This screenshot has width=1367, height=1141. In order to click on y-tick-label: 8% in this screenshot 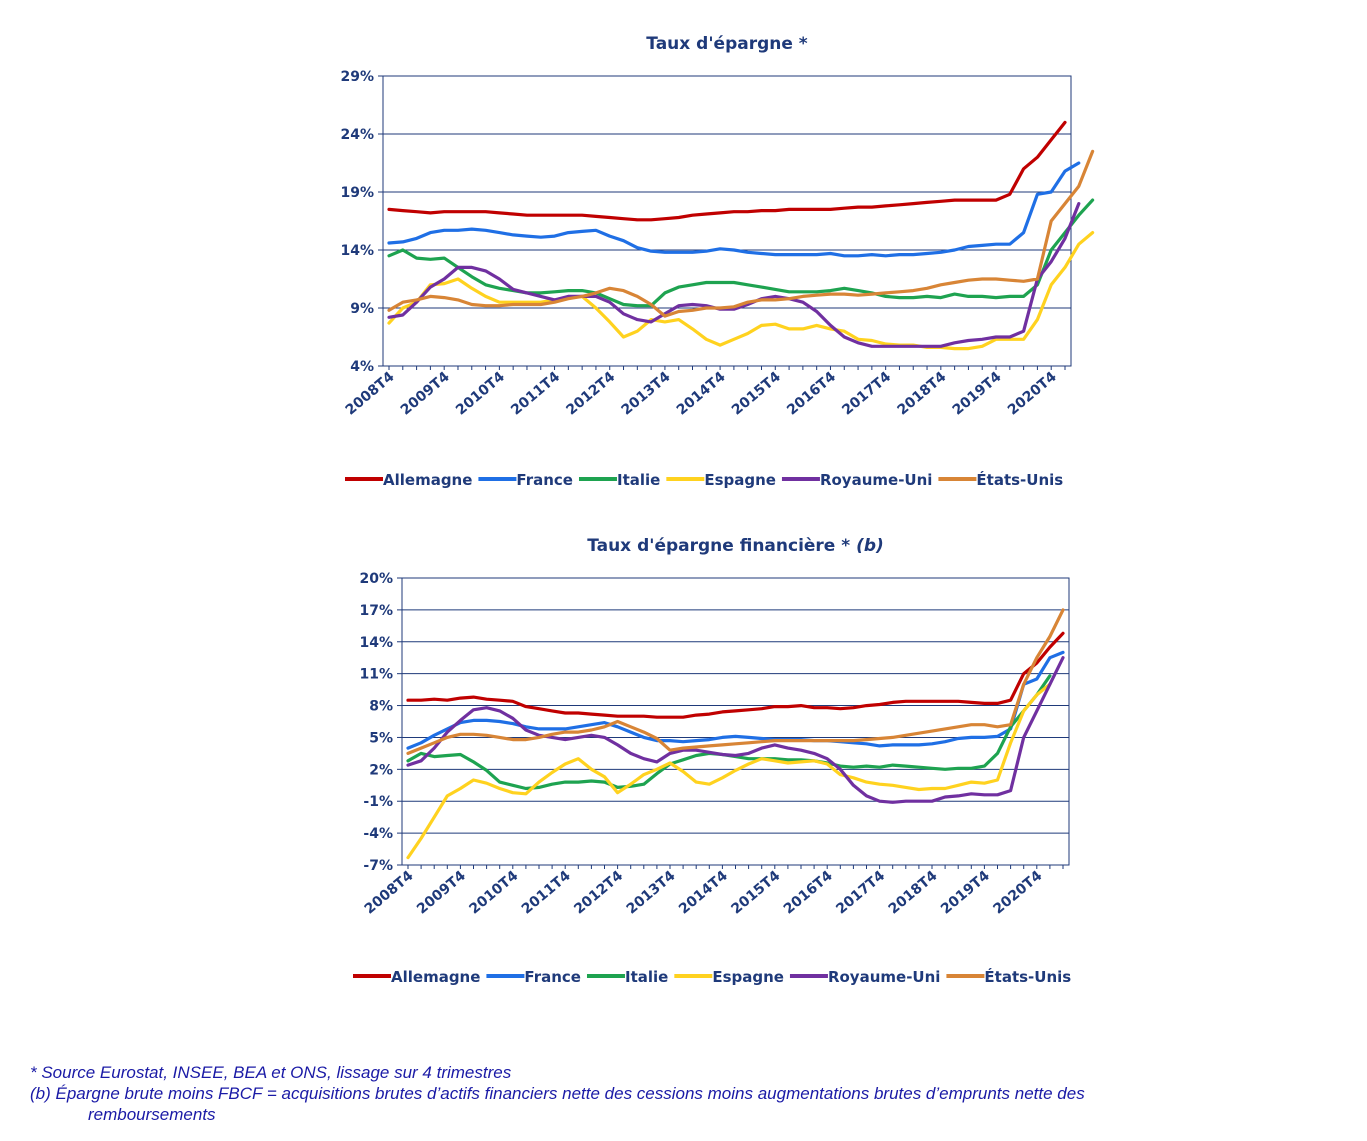, I will do `click(381, 707)`.